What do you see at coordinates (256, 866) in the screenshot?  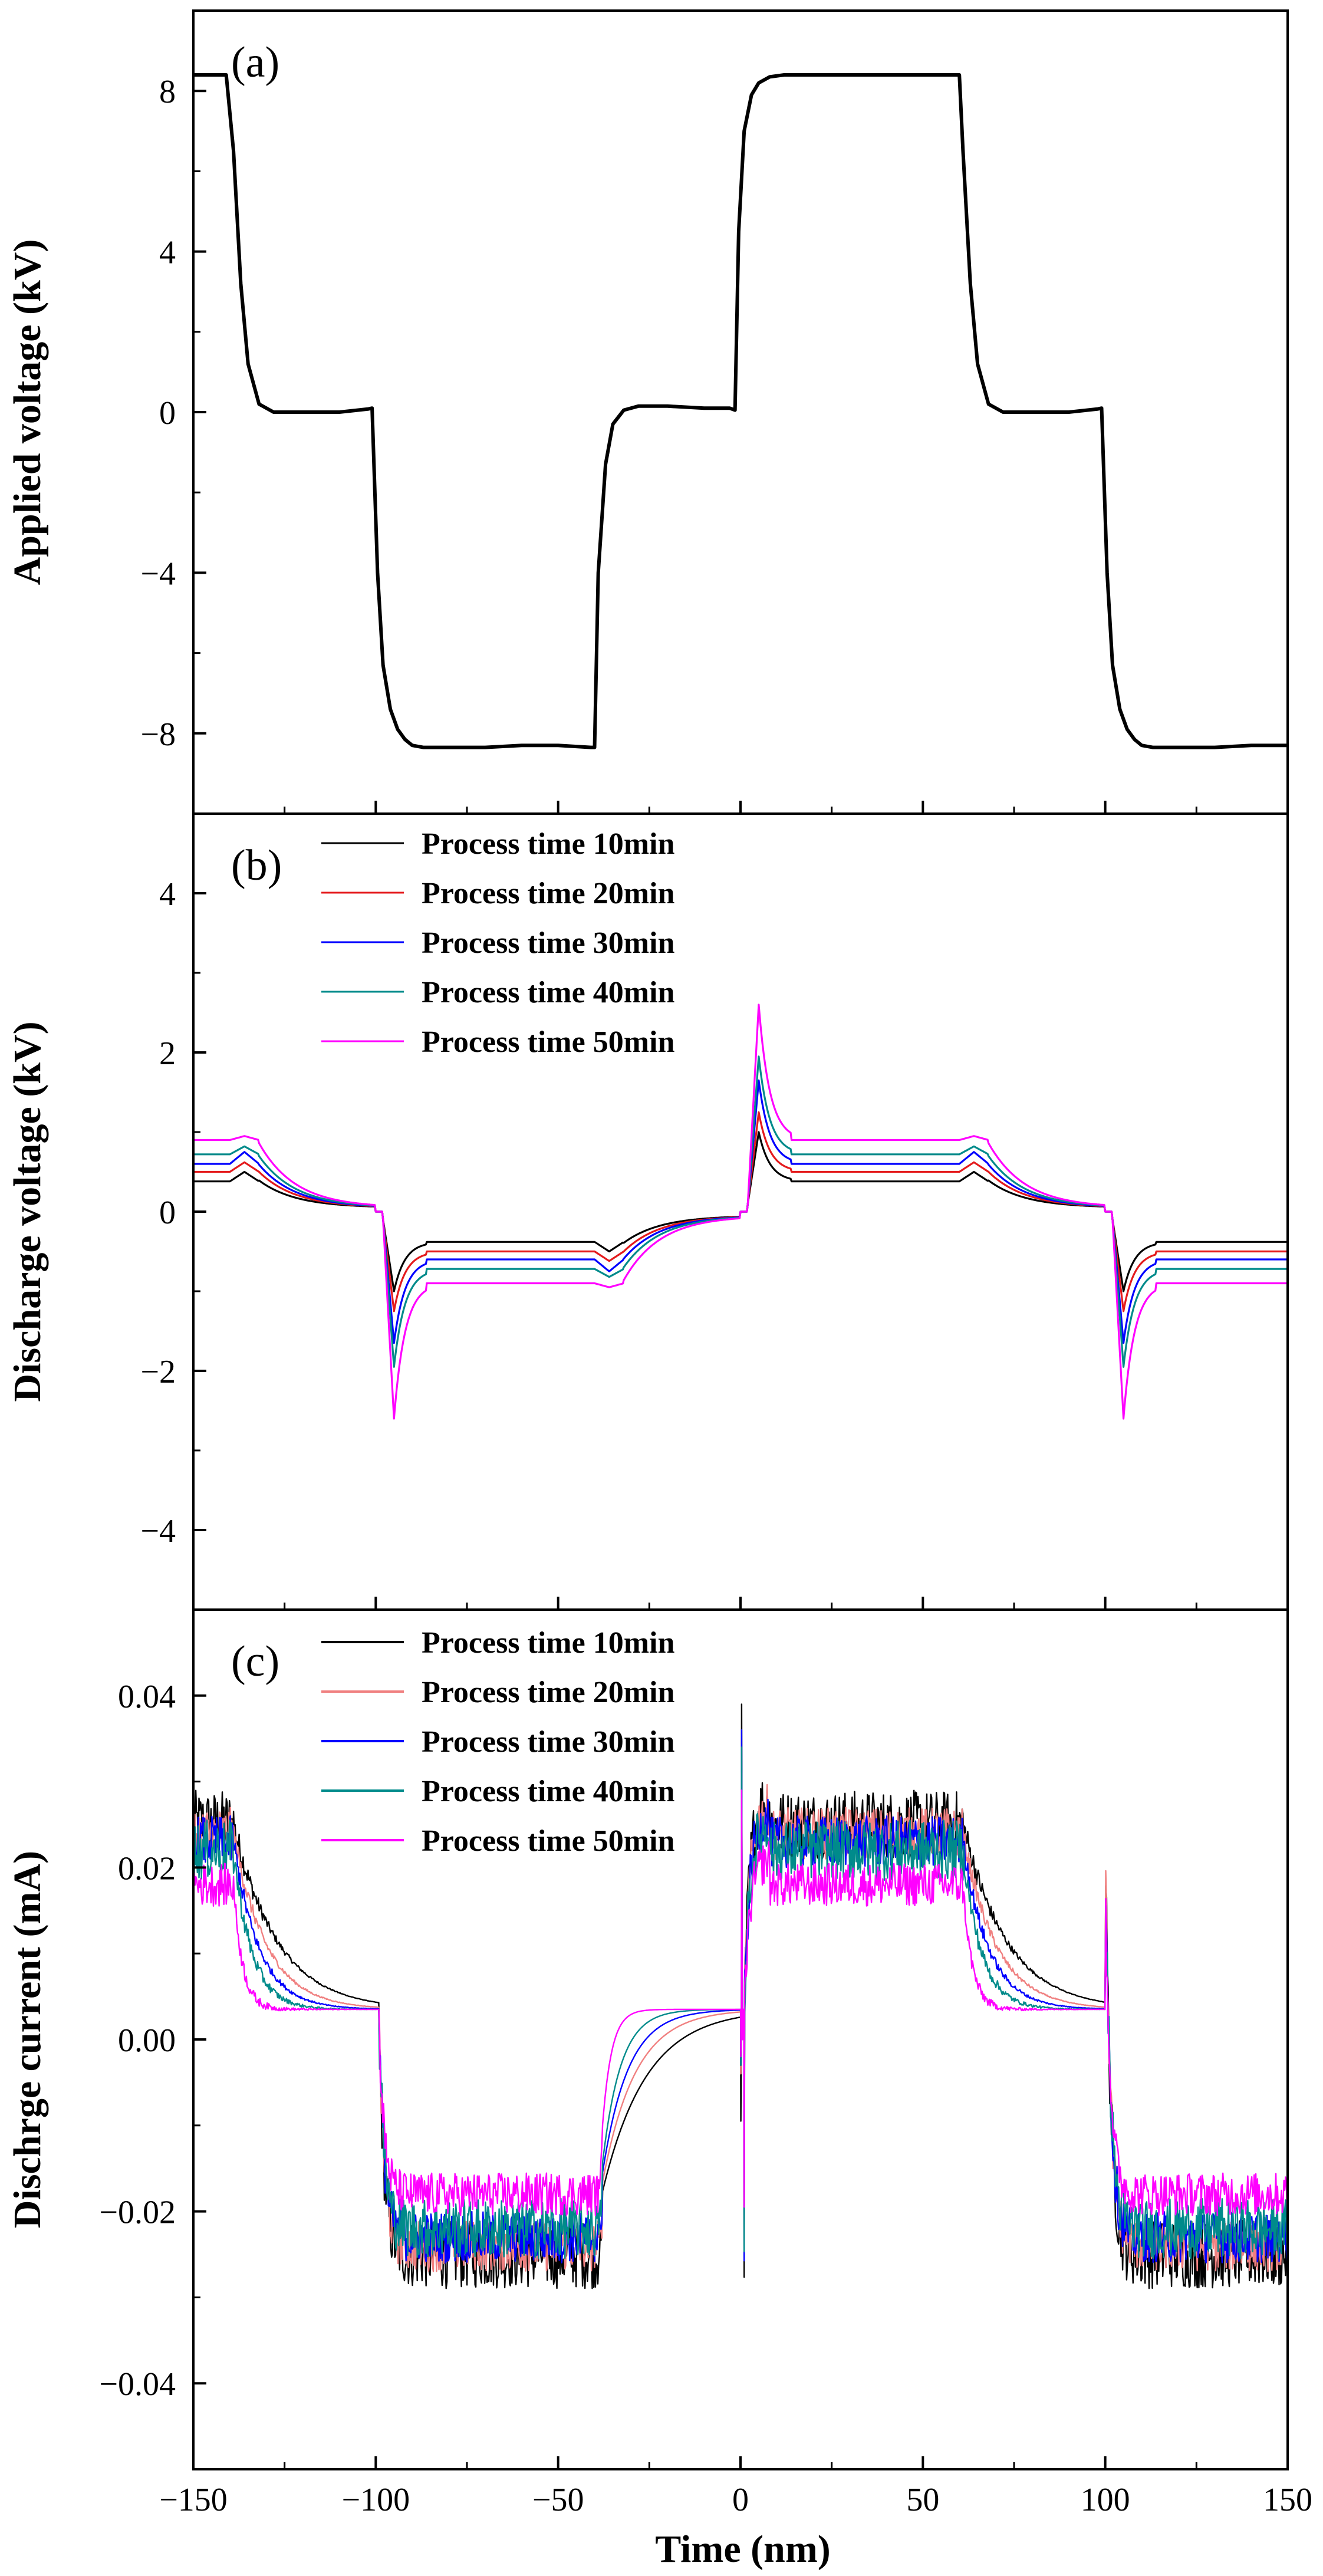 I see `panel-letter: (b)` at bounding box center [256, 866].